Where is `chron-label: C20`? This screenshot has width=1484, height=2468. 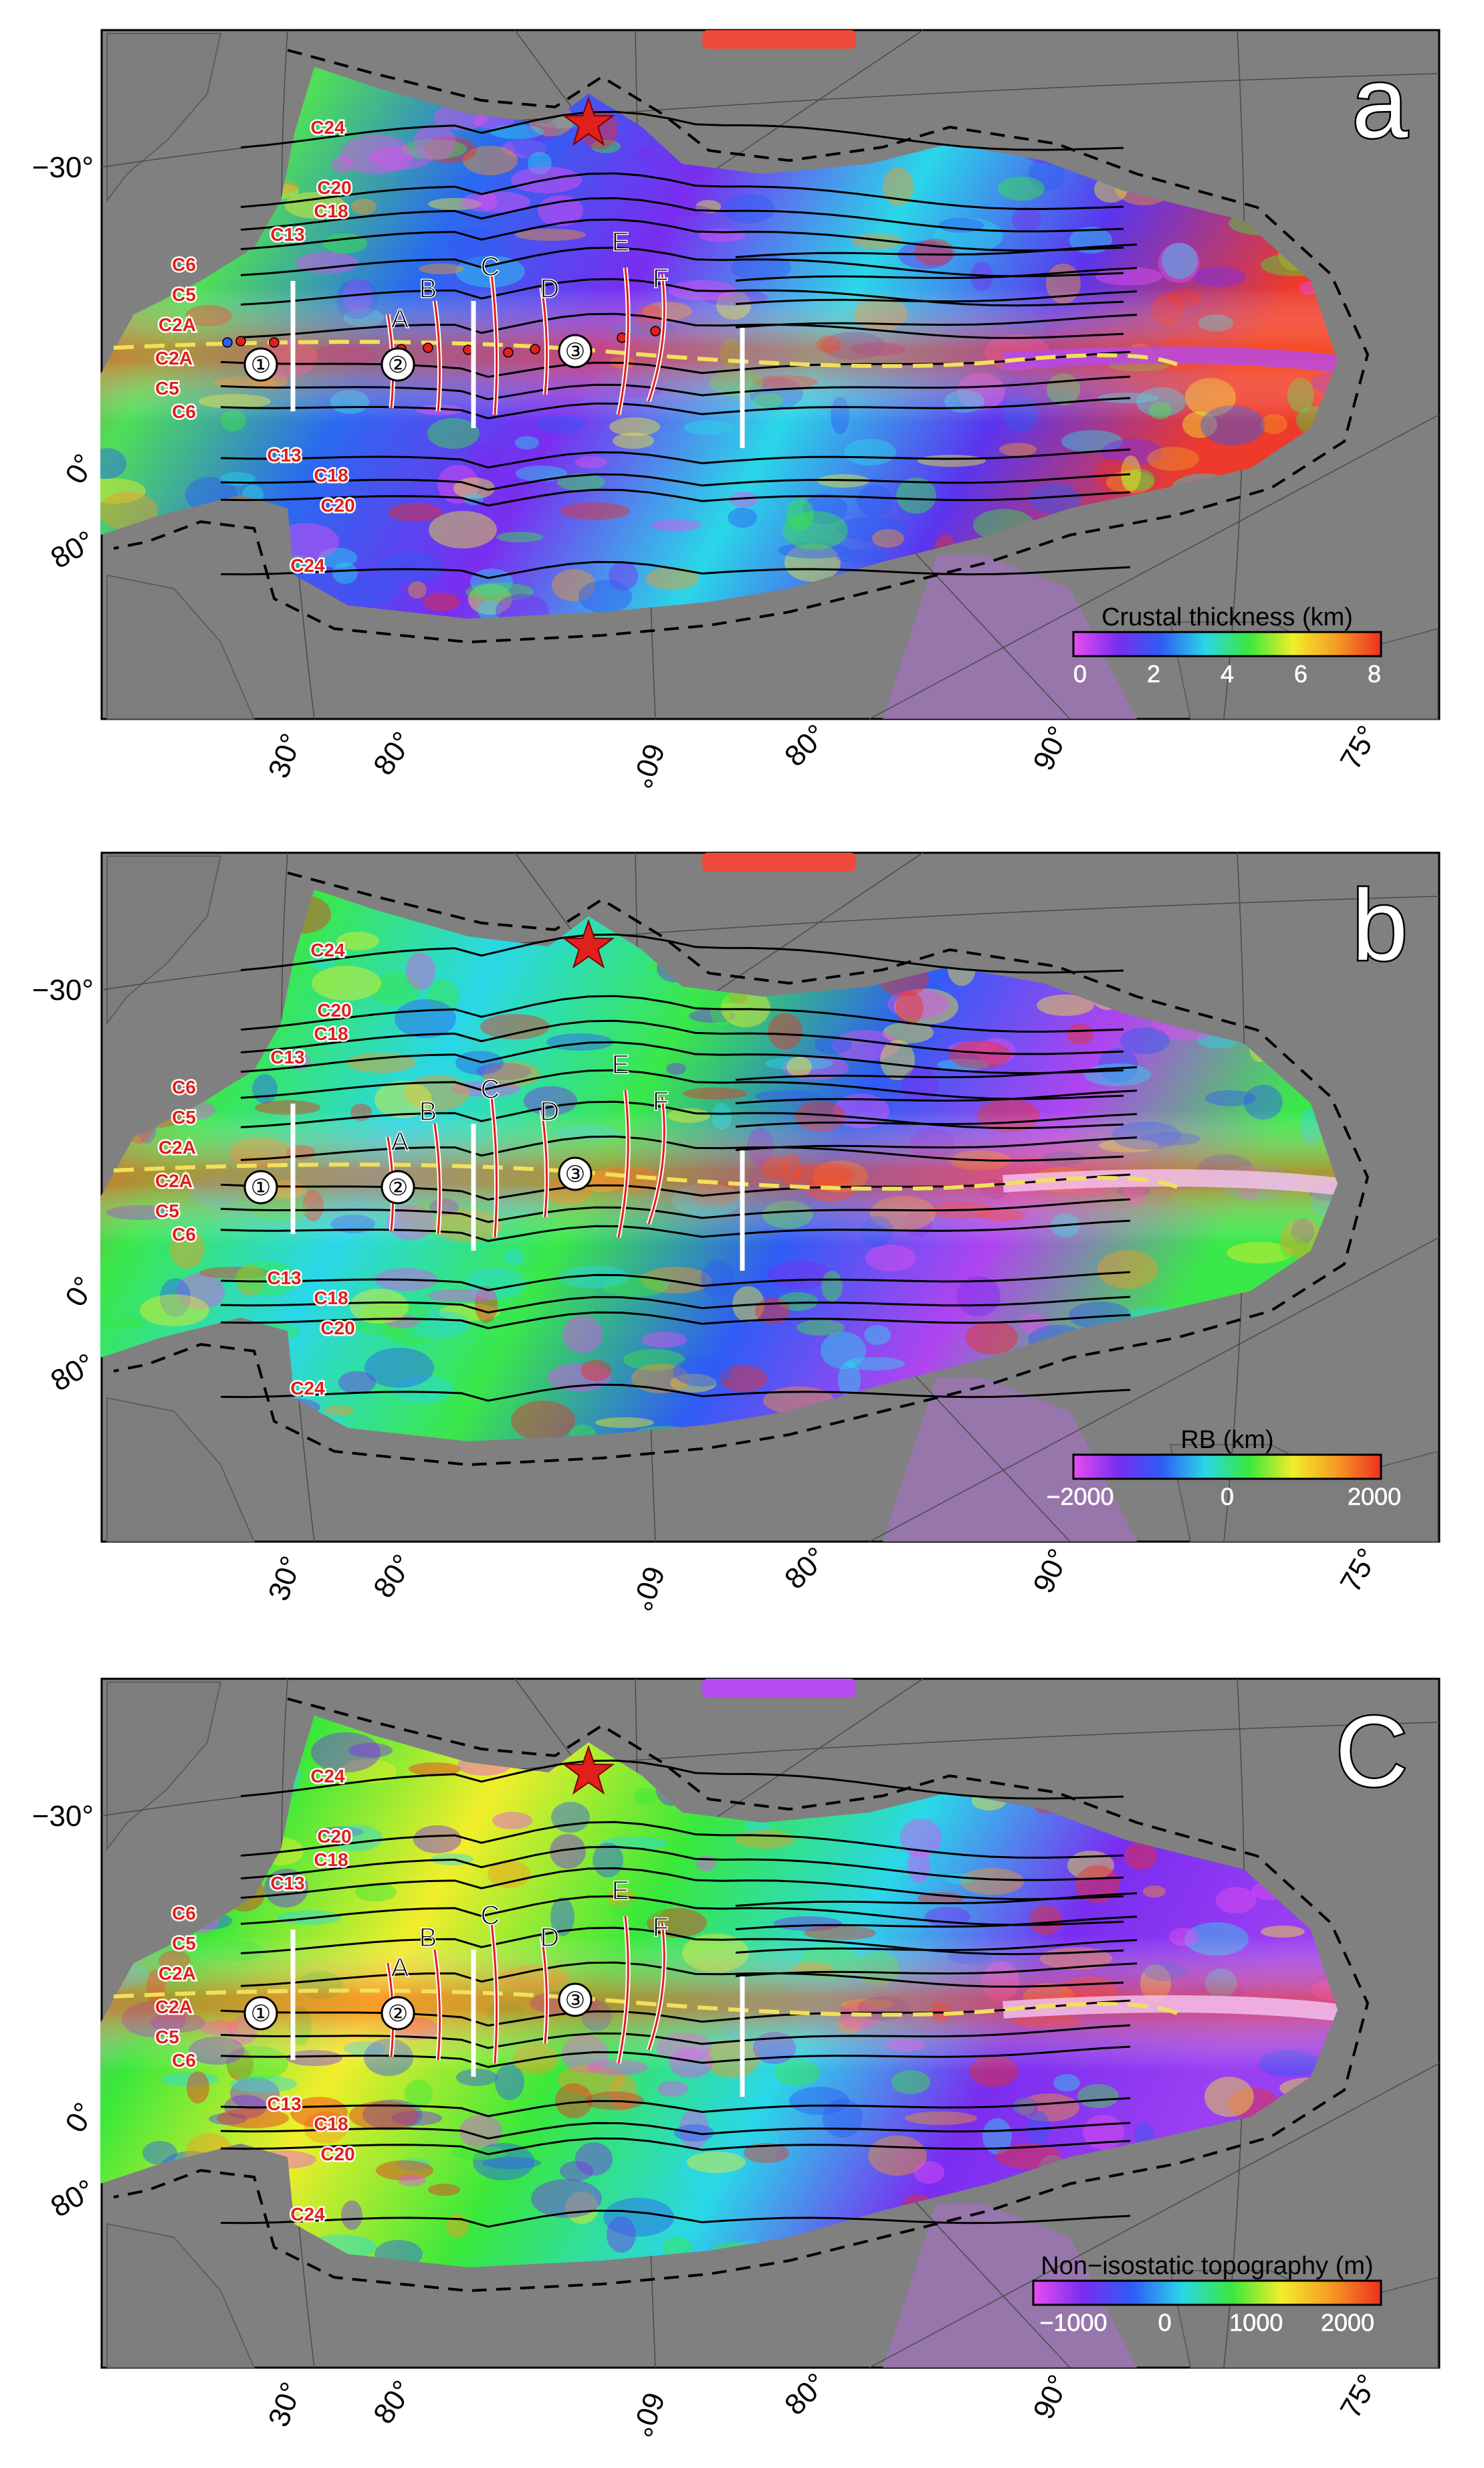
chron-label: C20 is located at coordinates (334, 1836).